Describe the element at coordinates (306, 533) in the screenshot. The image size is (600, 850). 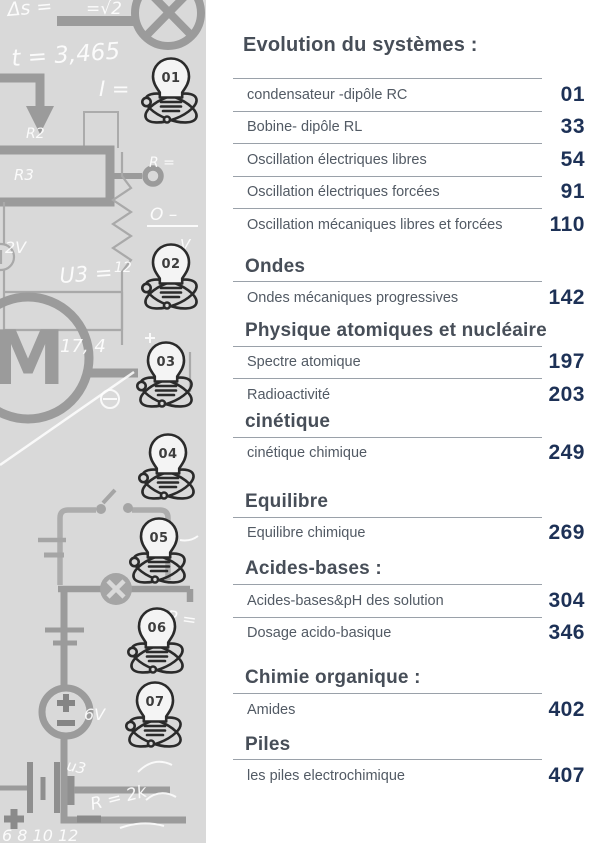
I see `toc-row-label: Equilibre chimique` at that location.